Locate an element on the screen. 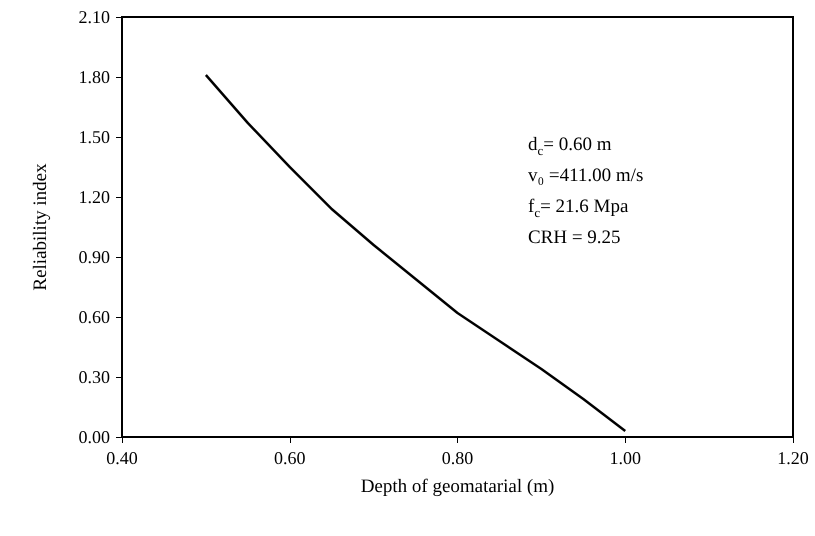 Image resolution: width=815 pixels, height=536 pixels. annotation: CRH = 9.25 is located at coordinates (574, 237).